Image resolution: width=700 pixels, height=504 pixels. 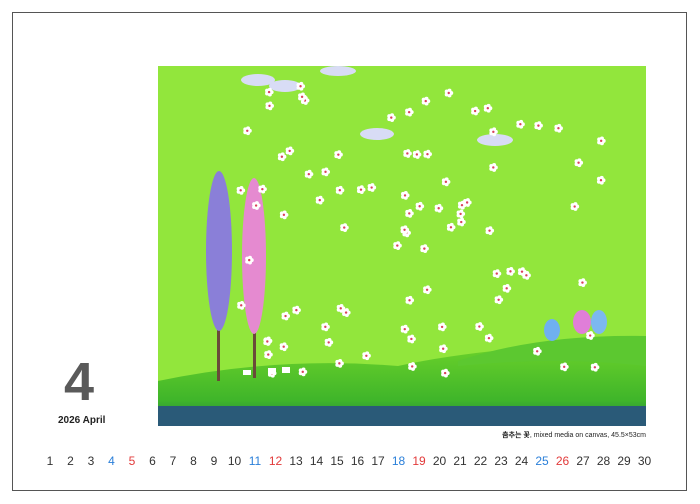 I want to click on day-2: 2, so click(x=70, y=461).